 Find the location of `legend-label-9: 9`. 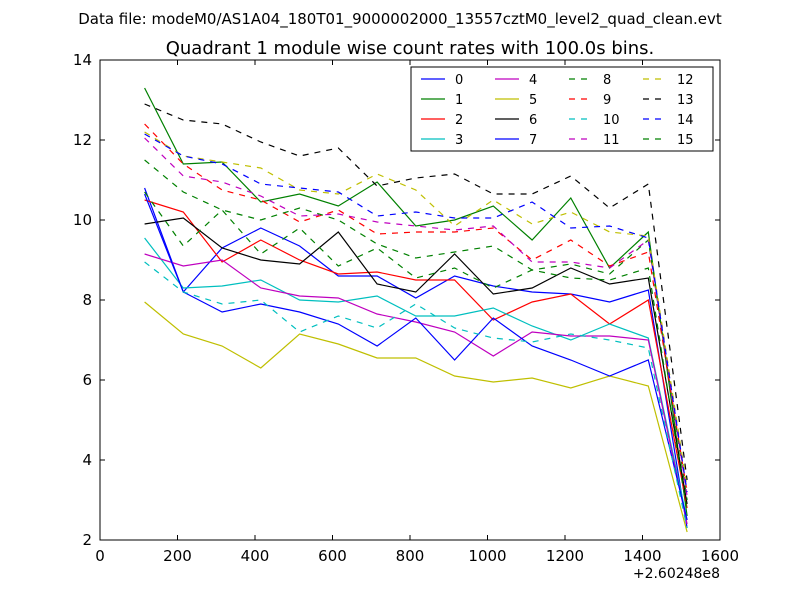

legend-label-9: 9 is located at coordinates (607, 100).